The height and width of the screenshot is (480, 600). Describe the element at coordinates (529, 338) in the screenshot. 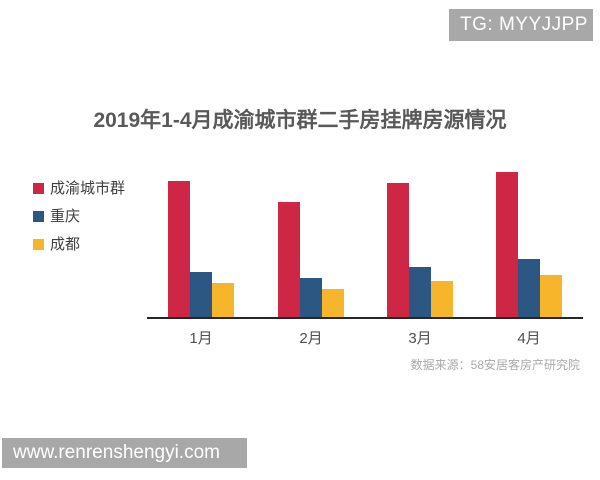

I see `x-axis-label-4月: 4月` at that location.